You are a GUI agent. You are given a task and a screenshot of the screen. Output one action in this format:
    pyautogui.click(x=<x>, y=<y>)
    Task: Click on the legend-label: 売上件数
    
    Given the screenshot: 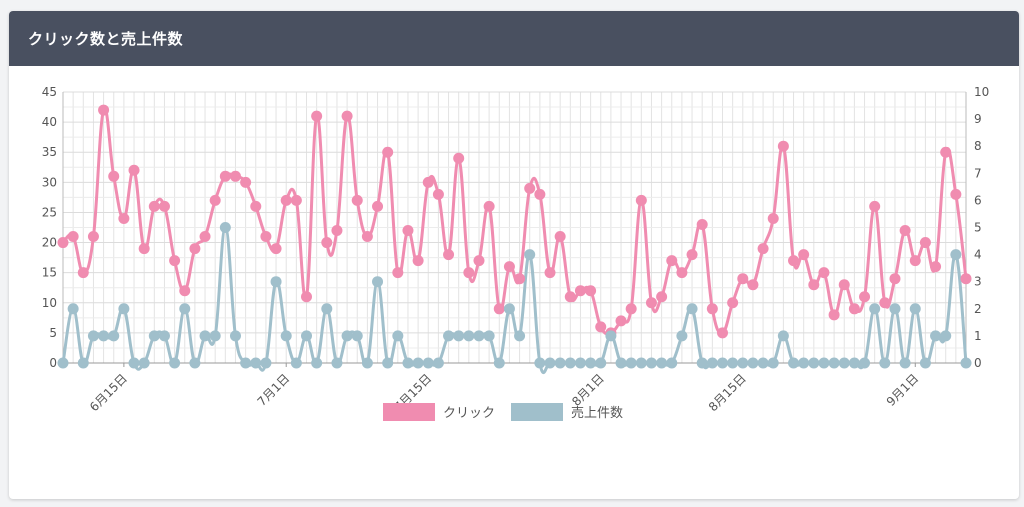 What is the action you would take?
    pyautogui.click(x=597, y=413)
    